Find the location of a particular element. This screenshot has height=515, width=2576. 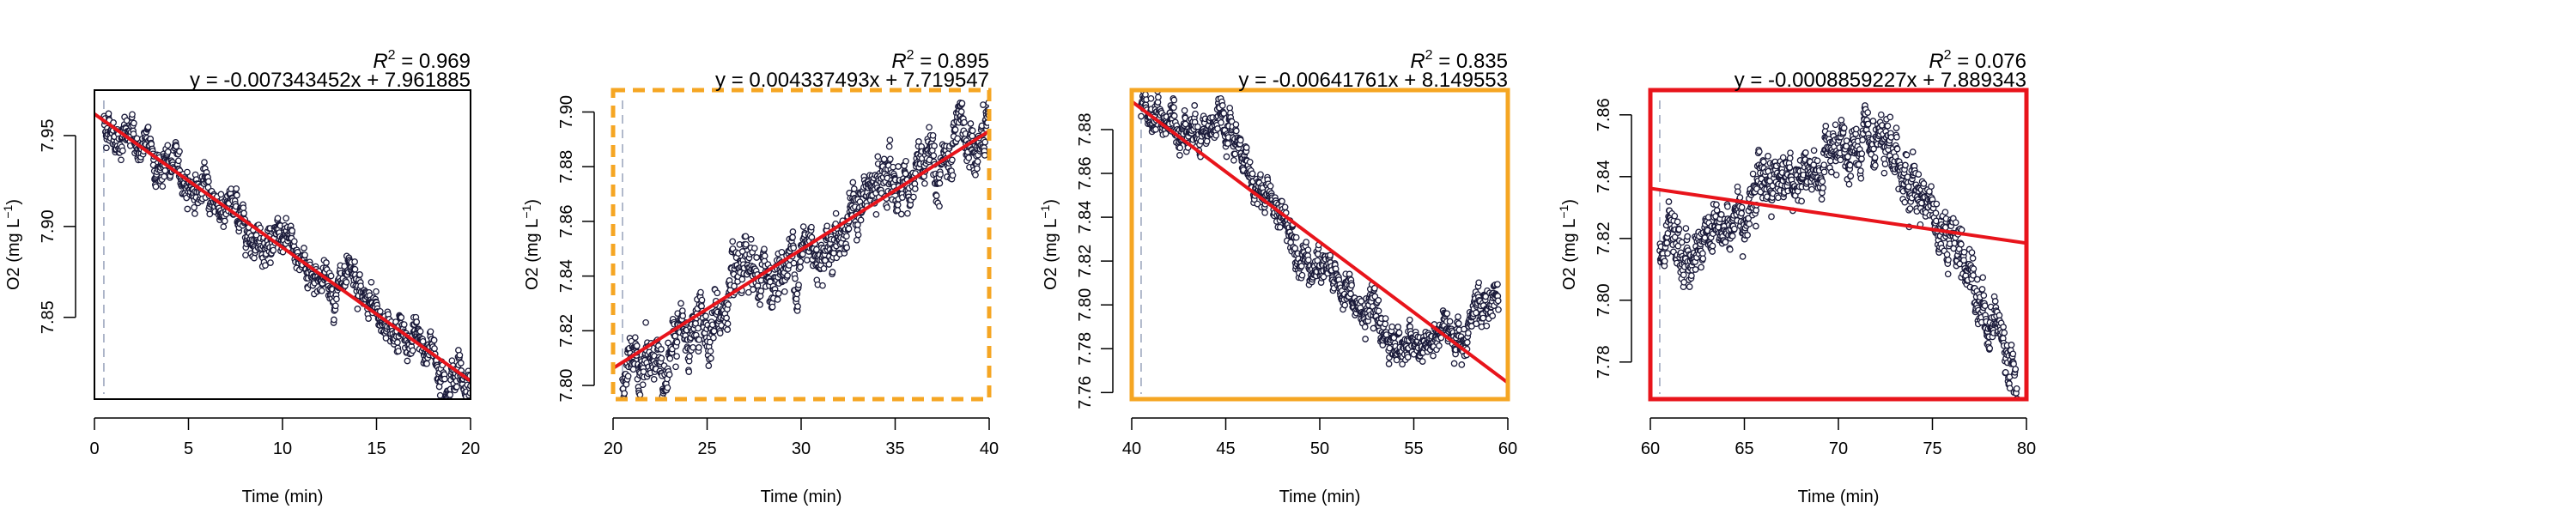

x-tick-label: 60 is located at coordinates (1650, 448).